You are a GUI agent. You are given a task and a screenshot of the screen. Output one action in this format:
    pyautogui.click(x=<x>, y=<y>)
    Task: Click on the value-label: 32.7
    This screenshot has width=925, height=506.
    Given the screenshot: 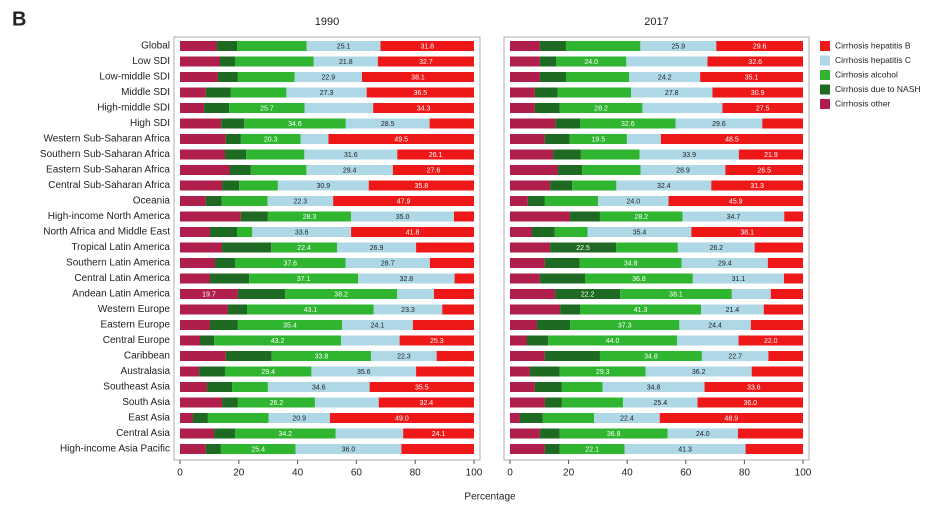 What is the action you would take?
    pyautogui.click(x=426, y=62)
    